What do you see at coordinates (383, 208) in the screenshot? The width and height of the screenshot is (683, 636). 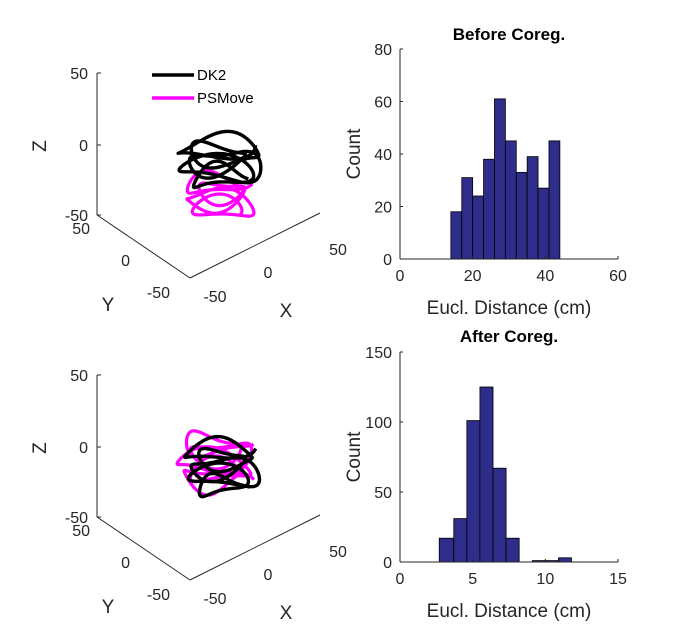 I see `y-tick-label: 20` at bounding box center [383, 208].